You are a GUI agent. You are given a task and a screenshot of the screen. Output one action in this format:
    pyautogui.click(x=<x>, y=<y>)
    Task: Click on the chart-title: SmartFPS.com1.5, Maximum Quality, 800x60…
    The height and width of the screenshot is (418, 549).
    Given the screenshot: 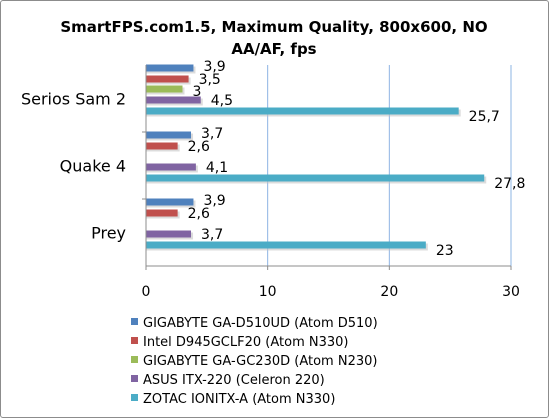 What is the action you would take?
    pyautogui.click(x=273, y=38)
    